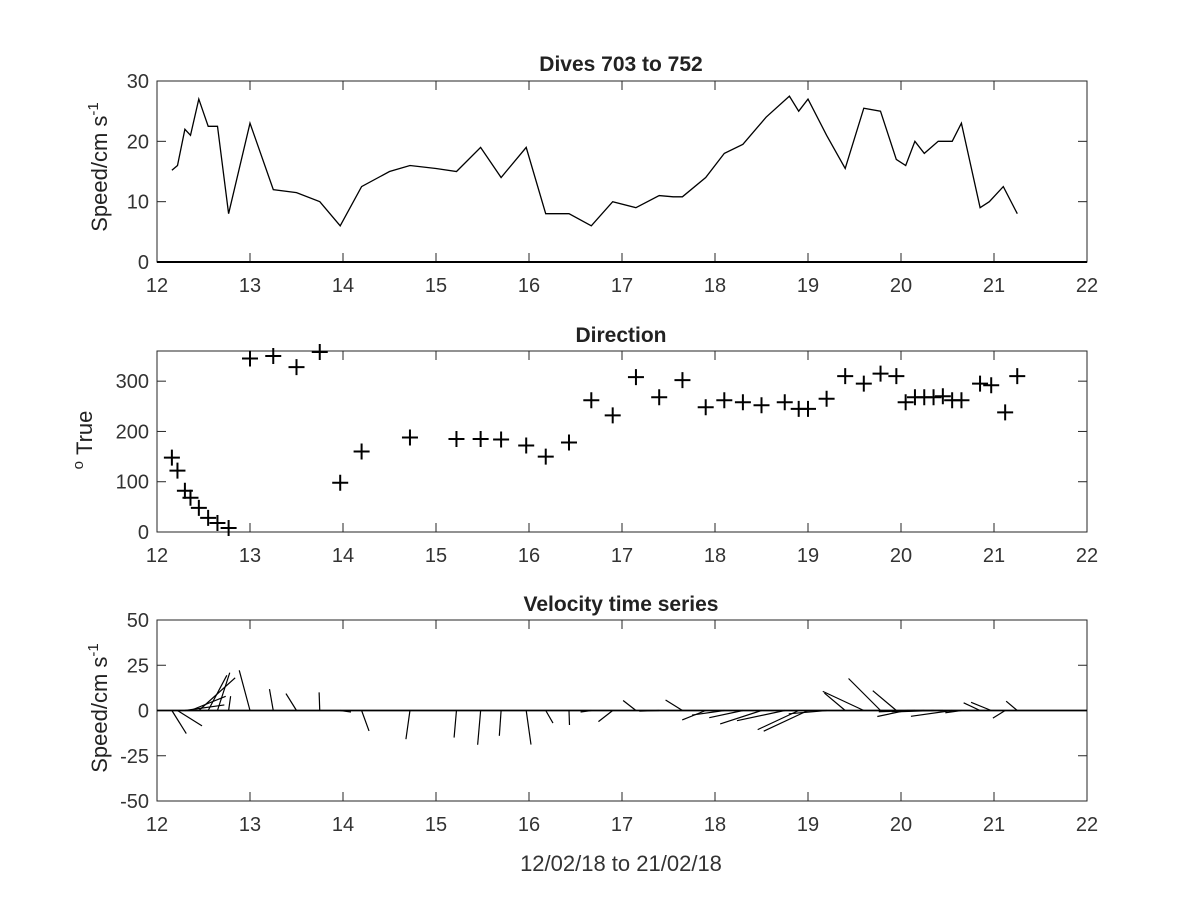 The width and height of the screenshot is (1200, 900). Describe the element at coordinates (134, 757) in the screenshot. I see `y-tick-label: -25` at that location.